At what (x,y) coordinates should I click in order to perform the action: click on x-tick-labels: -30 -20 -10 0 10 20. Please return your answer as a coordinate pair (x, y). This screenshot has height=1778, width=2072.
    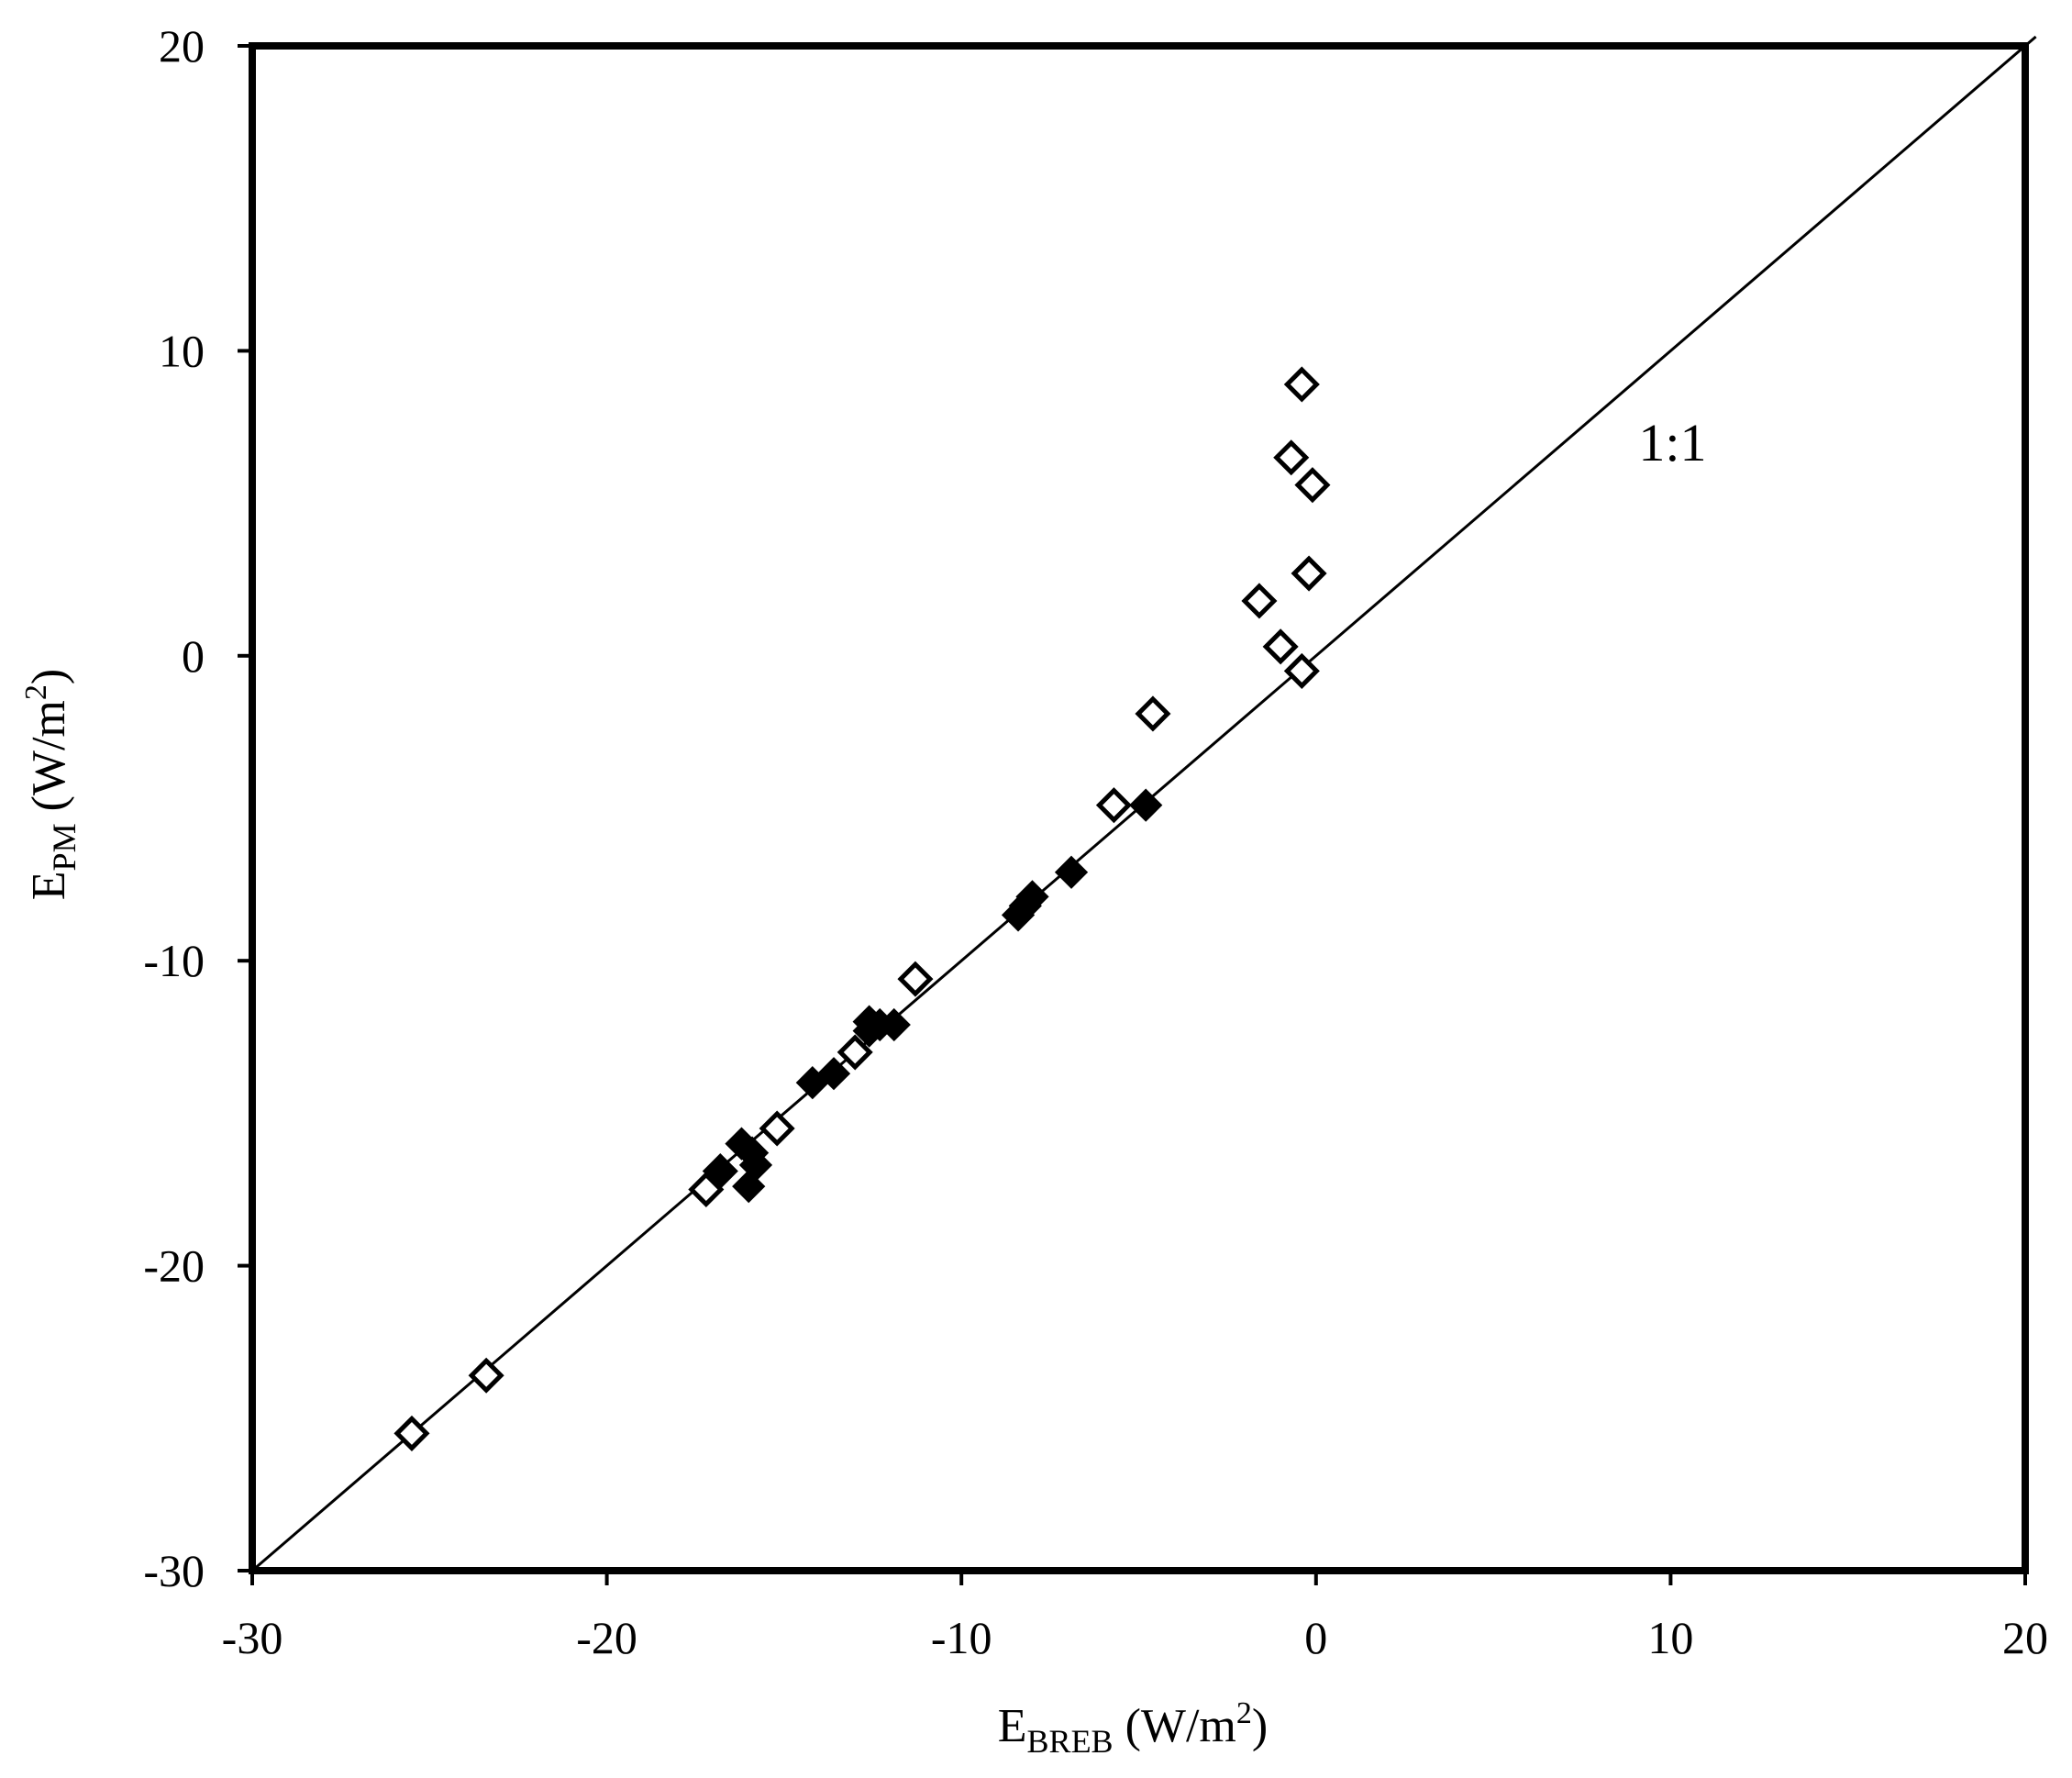
    Looking at the image, I should click on (1135, 1637).